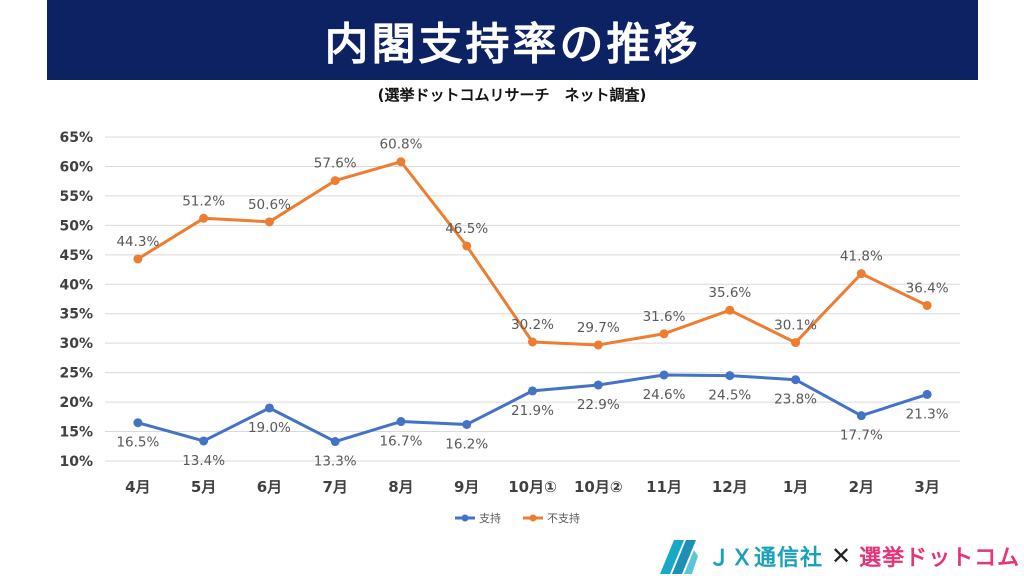  Describe the element at coordinates (532, 487) in the screenshot. I see `x-tick-label: 10月①` at that location.